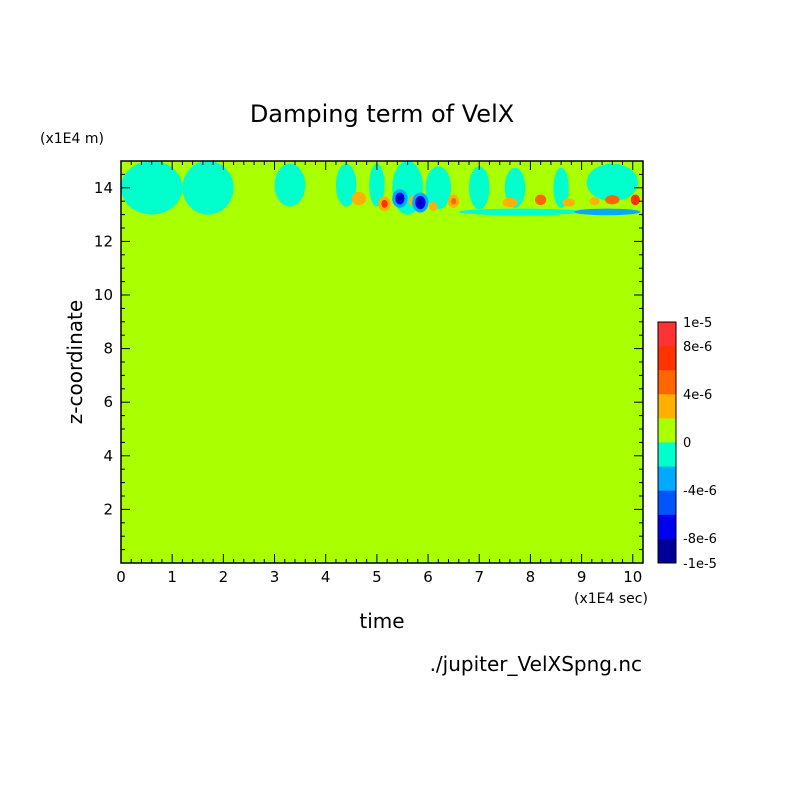 The image size is (804, 804). What do you see at coordinates (377, 577) in the screenshot?
I see `x-tick-label: 5` at bounding box center [377, 577].